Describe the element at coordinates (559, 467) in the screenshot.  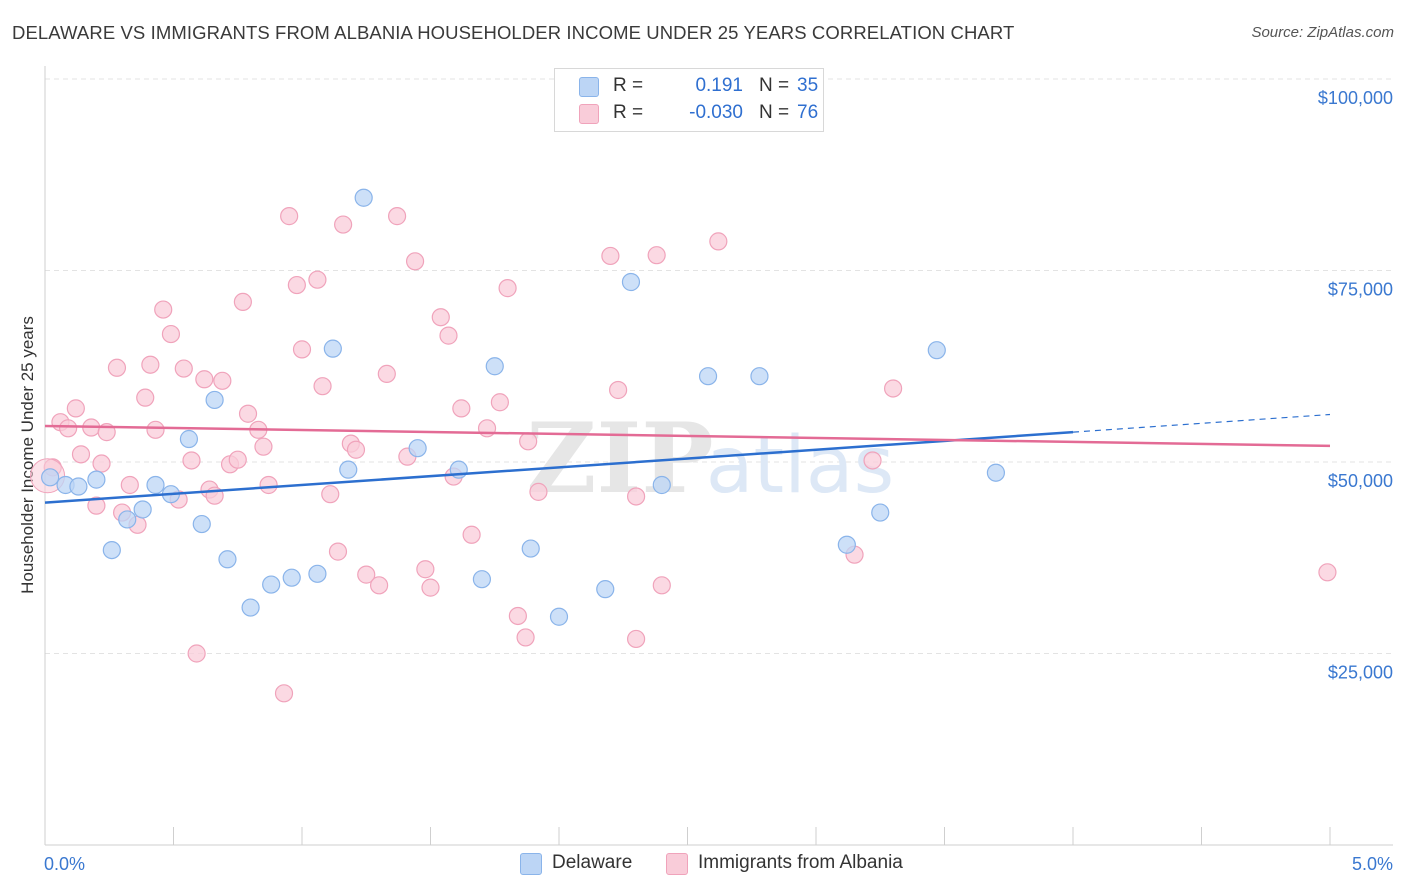
I see `trend-line-delaware` at that location.